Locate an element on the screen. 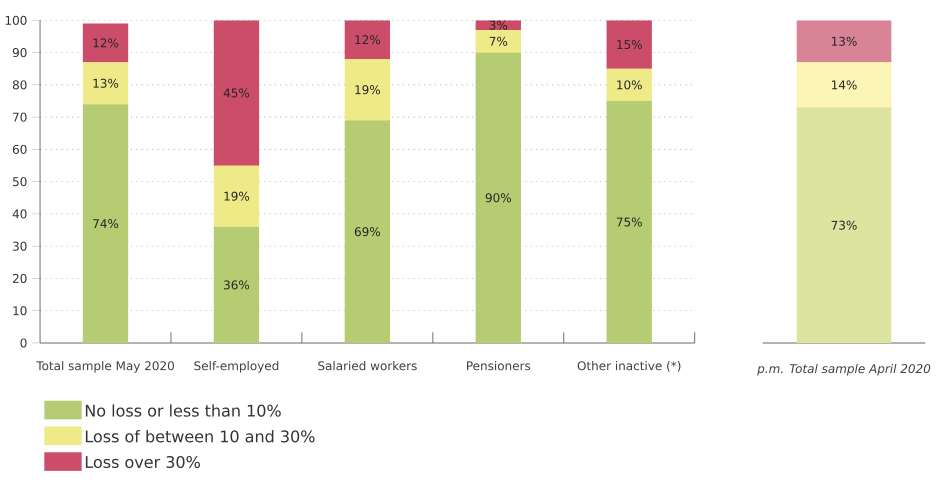  x-tick-label: Self-employed is located at coordinates (236, 367).